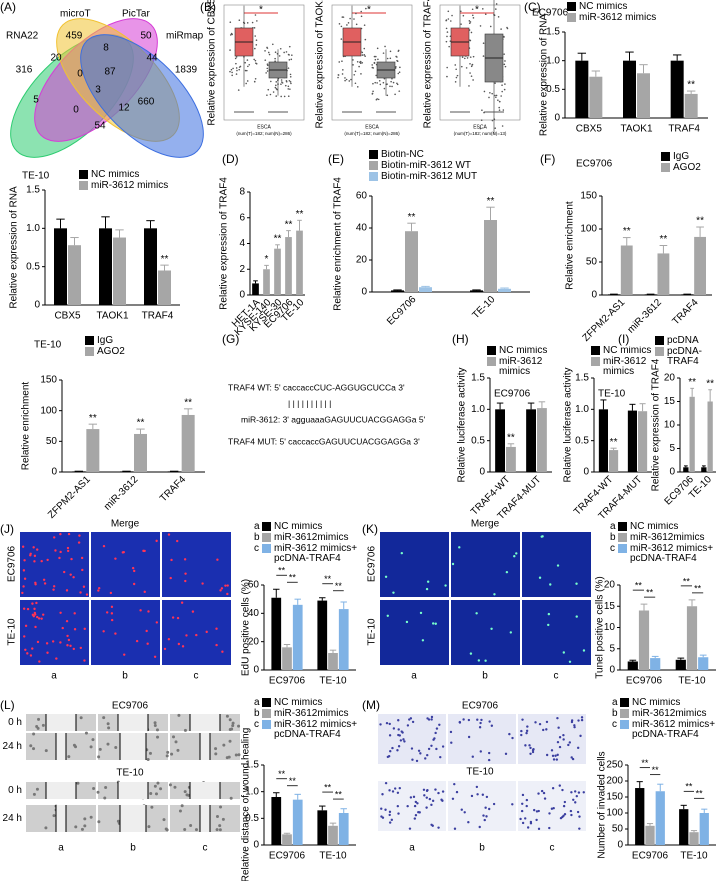 The width and height of the screenshot is (720, 881). What do you see at coordinates (485, 632) in the screenshot?
I see `micrograph` at bounding box center [485, 632].